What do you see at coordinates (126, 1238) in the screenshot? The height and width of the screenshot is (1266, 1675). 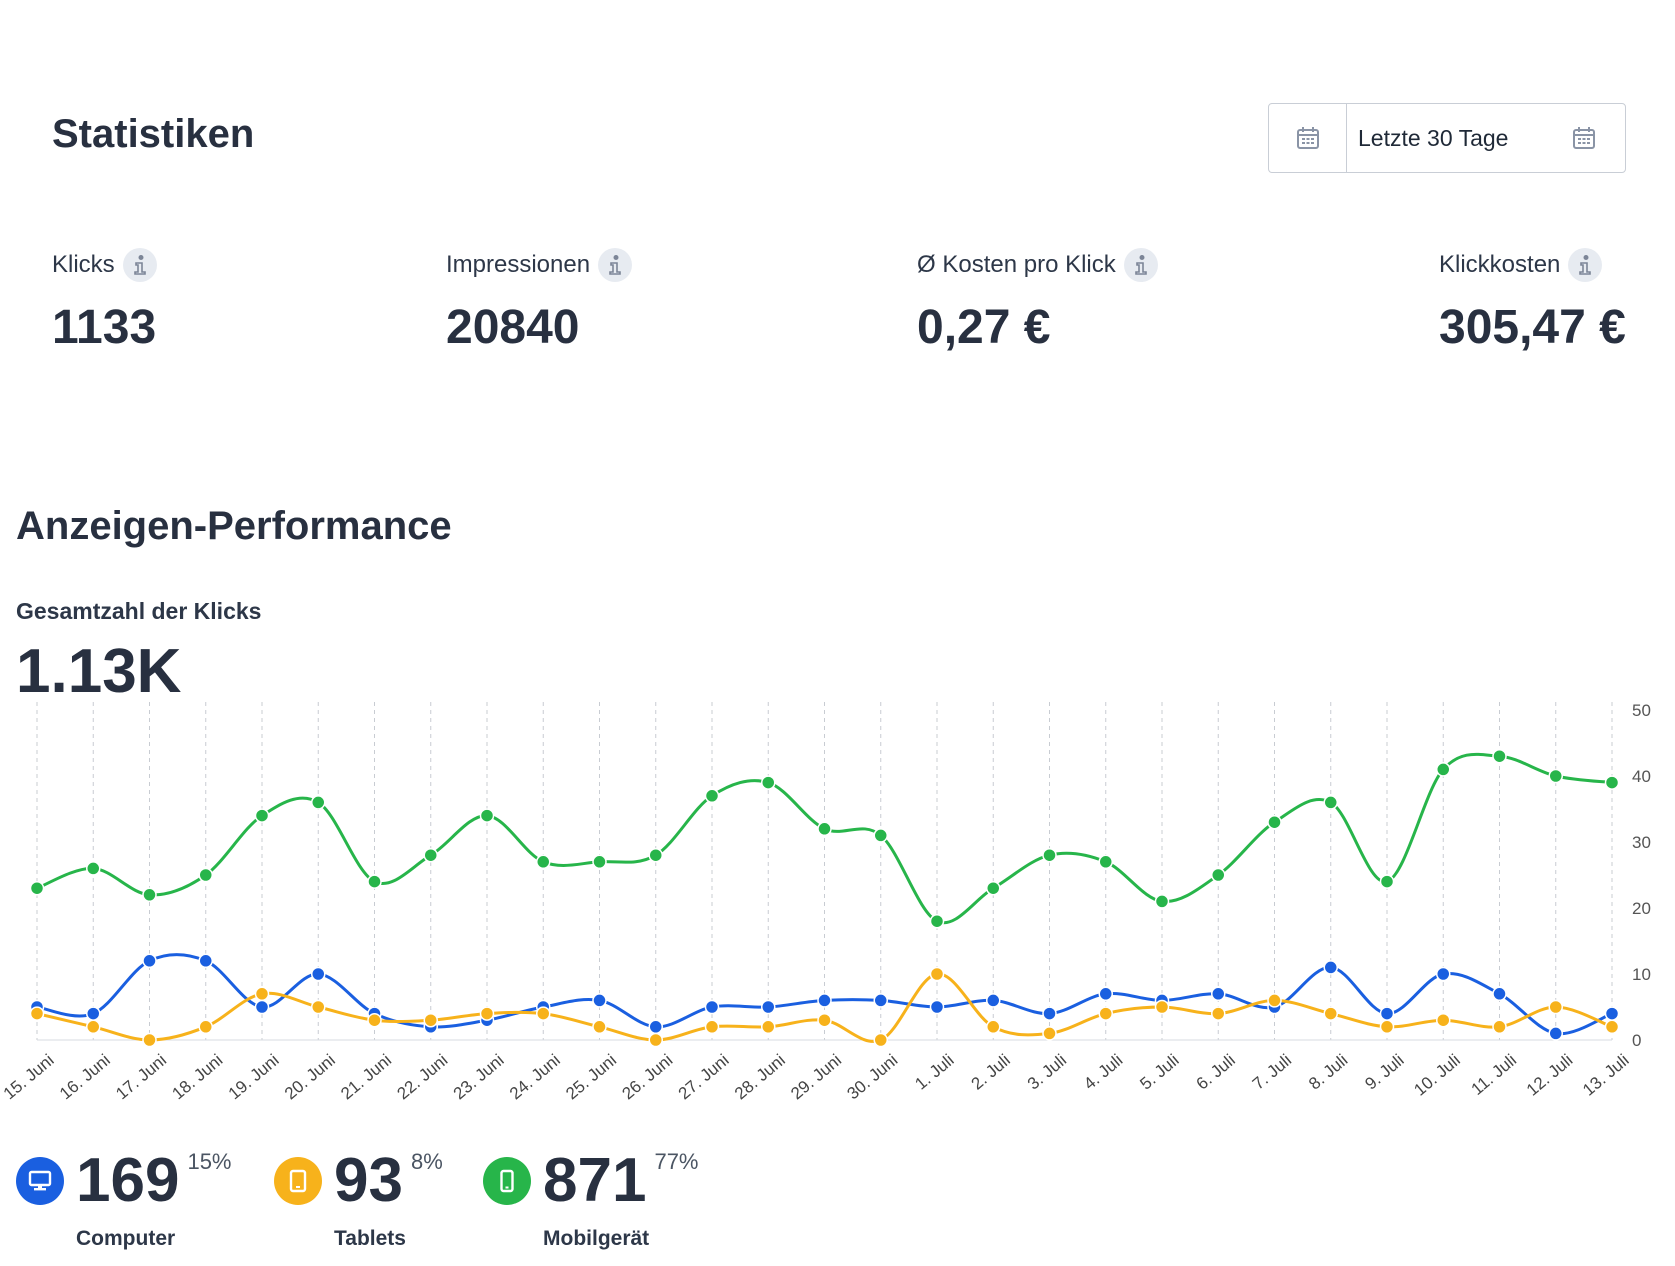 I see `legend-label: Computer` at bounding box center [126, 1238].